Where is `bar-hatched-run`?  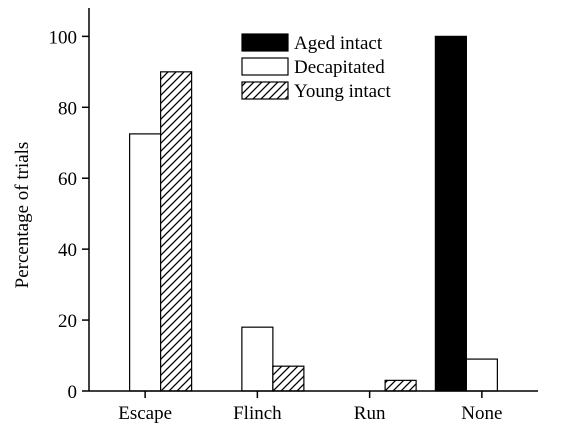 bar-hatched-run is located at coordinates (400, 385).